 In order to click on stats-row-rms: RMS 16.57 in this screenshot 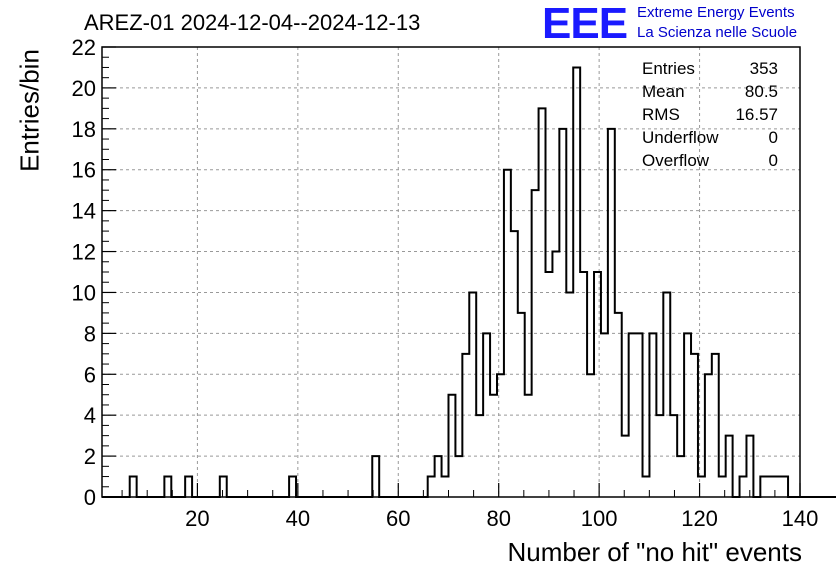, I will do `click(710, 114)`.